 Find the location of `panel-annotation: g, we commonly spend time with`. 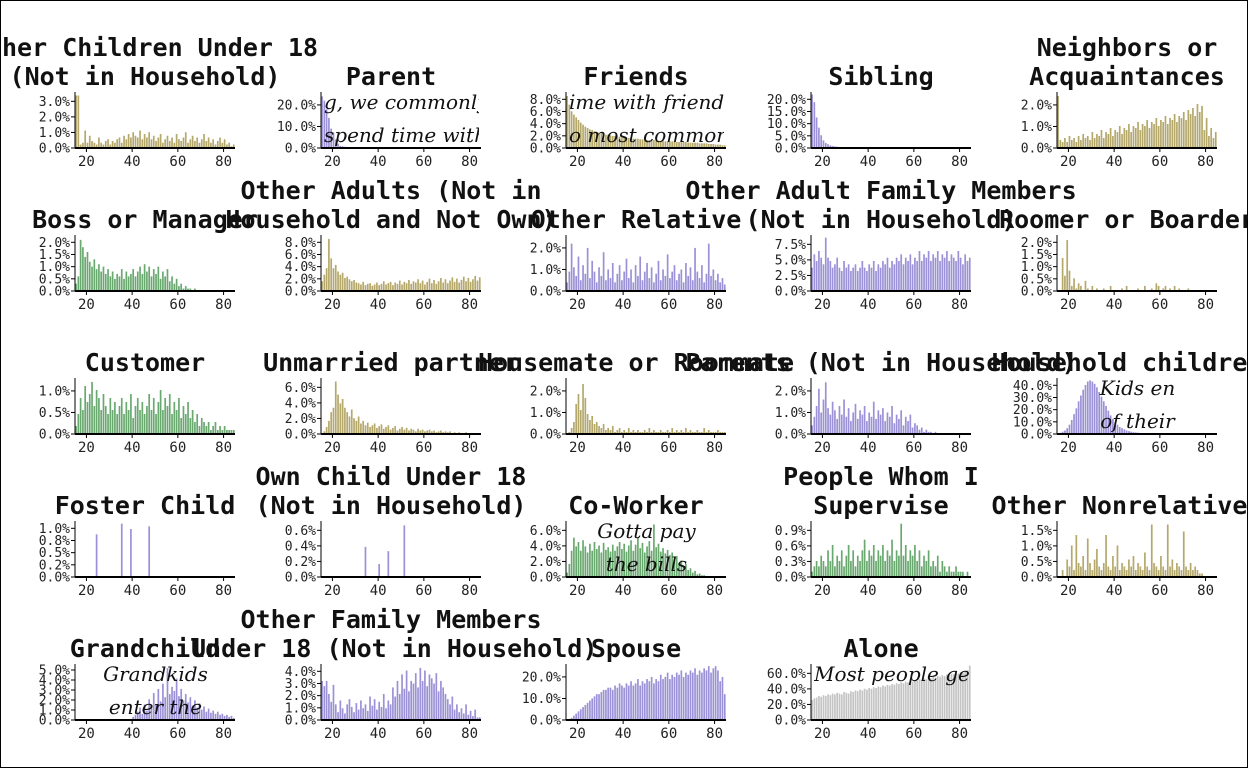

panel-annotation: g, we commonly spend time with is located at coordinates (401, 118).